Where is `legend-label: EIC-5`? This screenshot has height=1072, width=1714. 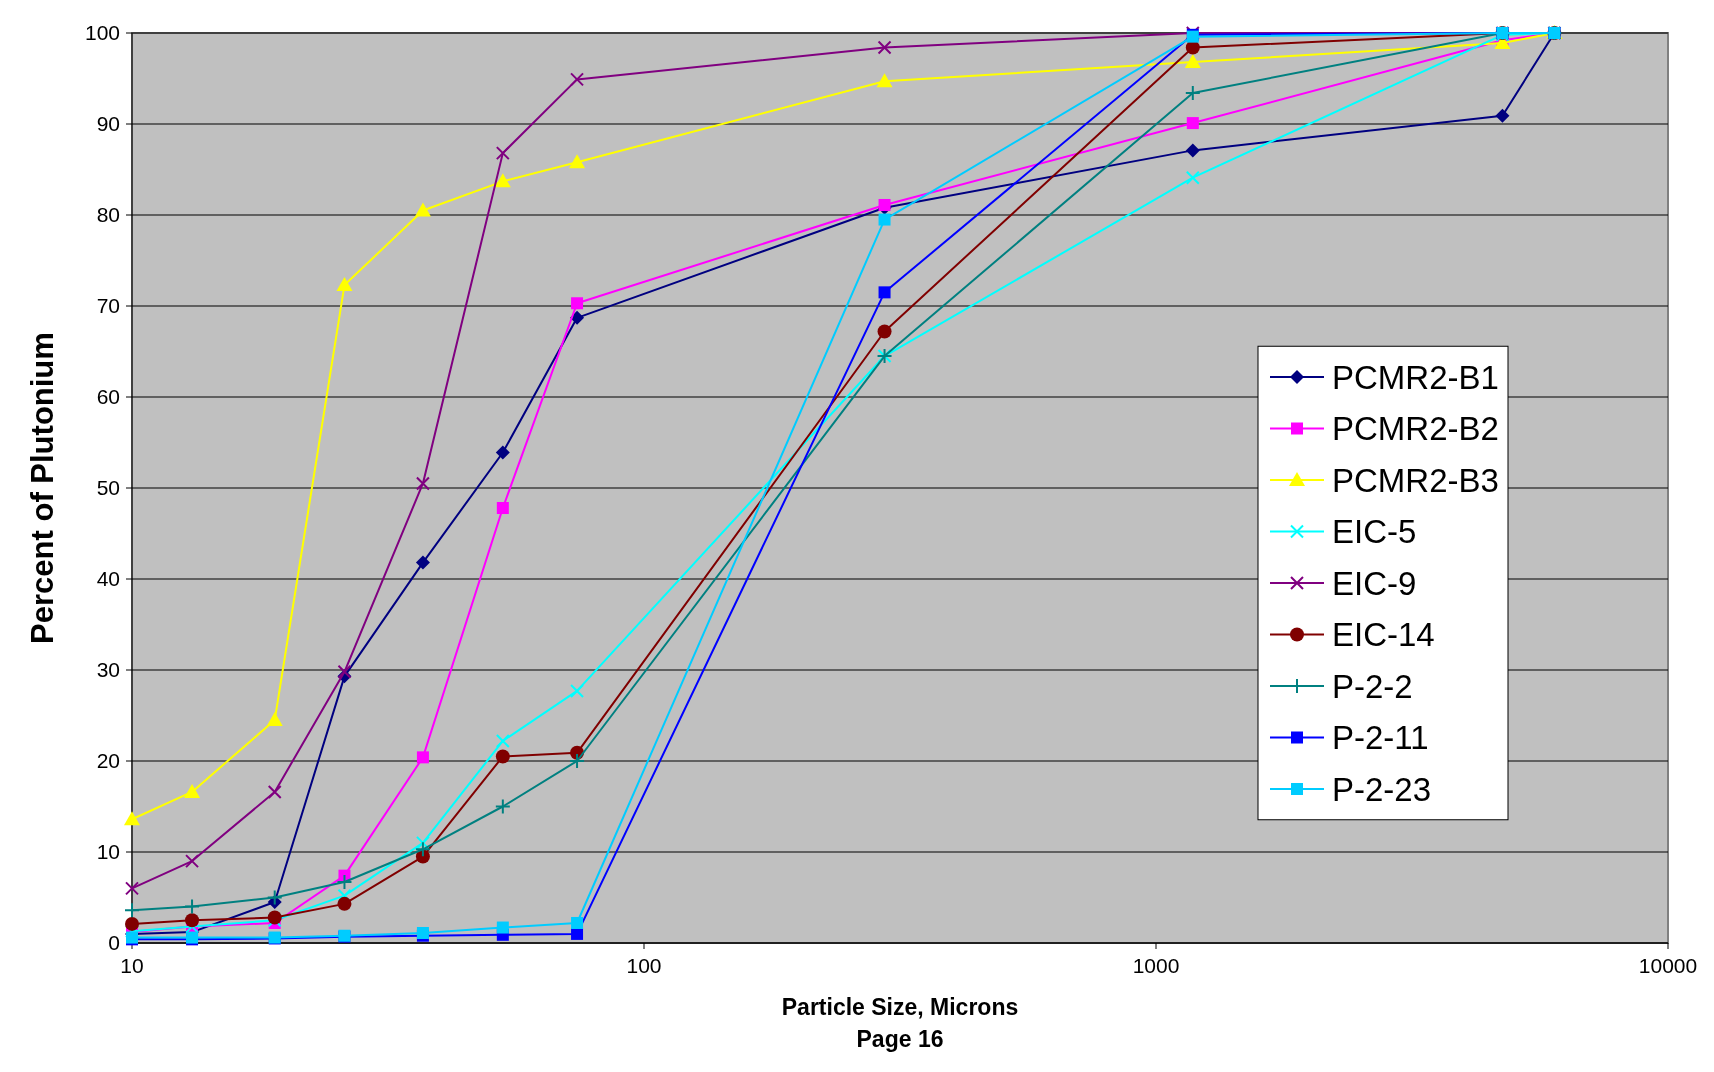
legend-label: EIC-5 is located at coordinates (1374, 532).